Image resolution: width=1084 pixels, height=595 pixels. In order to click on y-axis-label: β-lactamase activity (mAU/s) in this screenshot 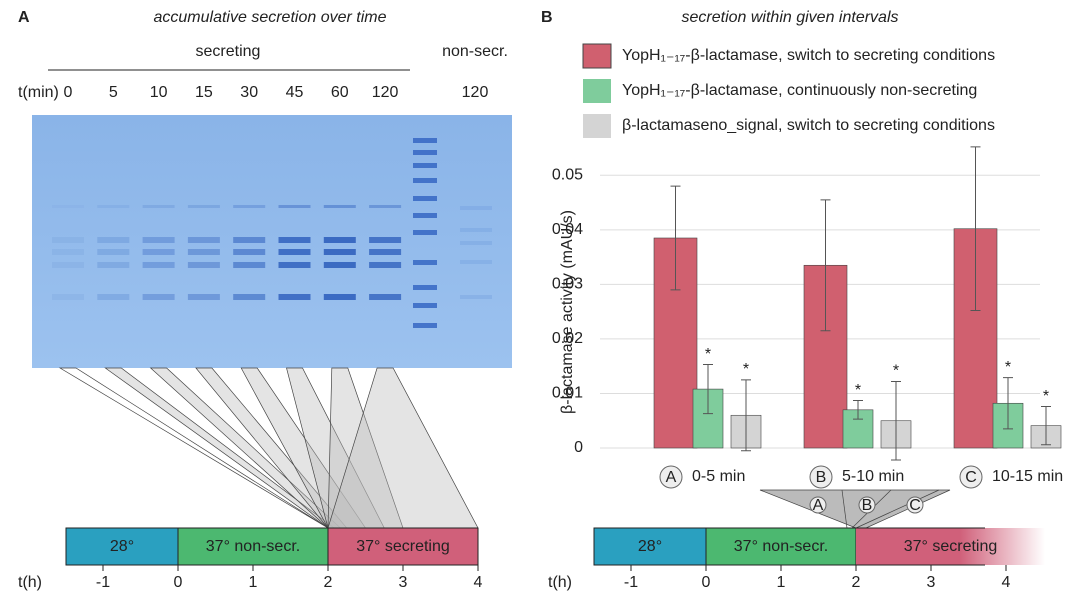, I will do `click(567, 312)`.